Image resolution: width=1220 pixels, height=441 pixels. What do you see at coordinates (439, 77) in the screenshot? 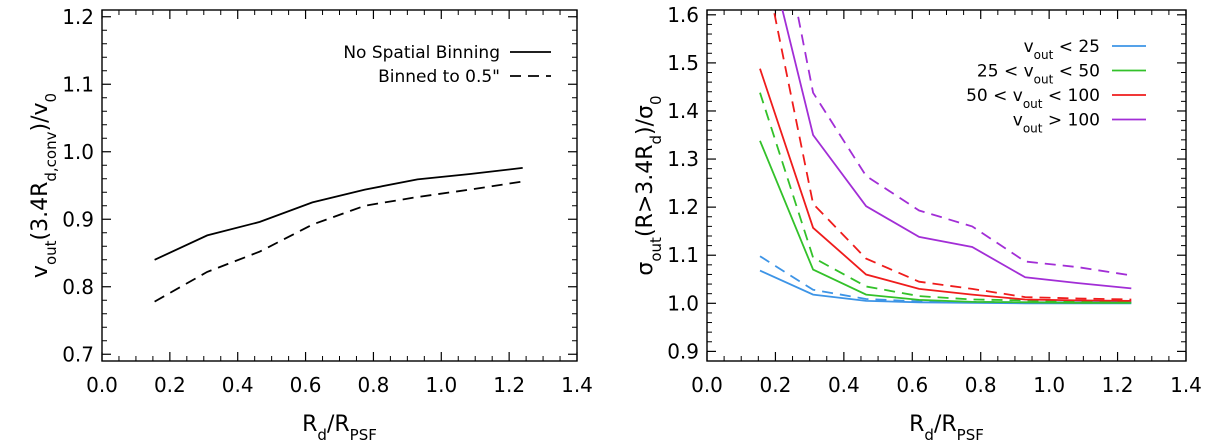
I see `legend-label: Binned to 0.5"` at bounding box center [439, 77].